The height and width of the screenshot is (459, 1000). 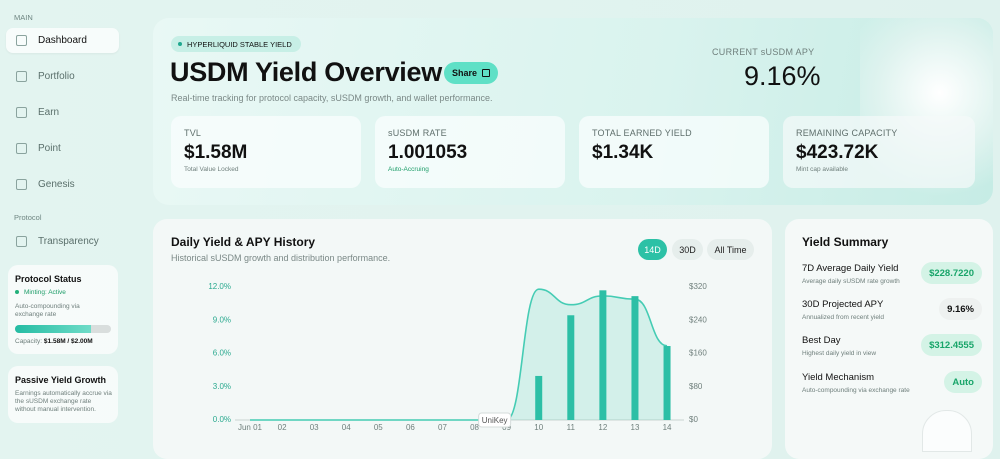 I want to click on capacity-fill, so click(x=53, y=329).